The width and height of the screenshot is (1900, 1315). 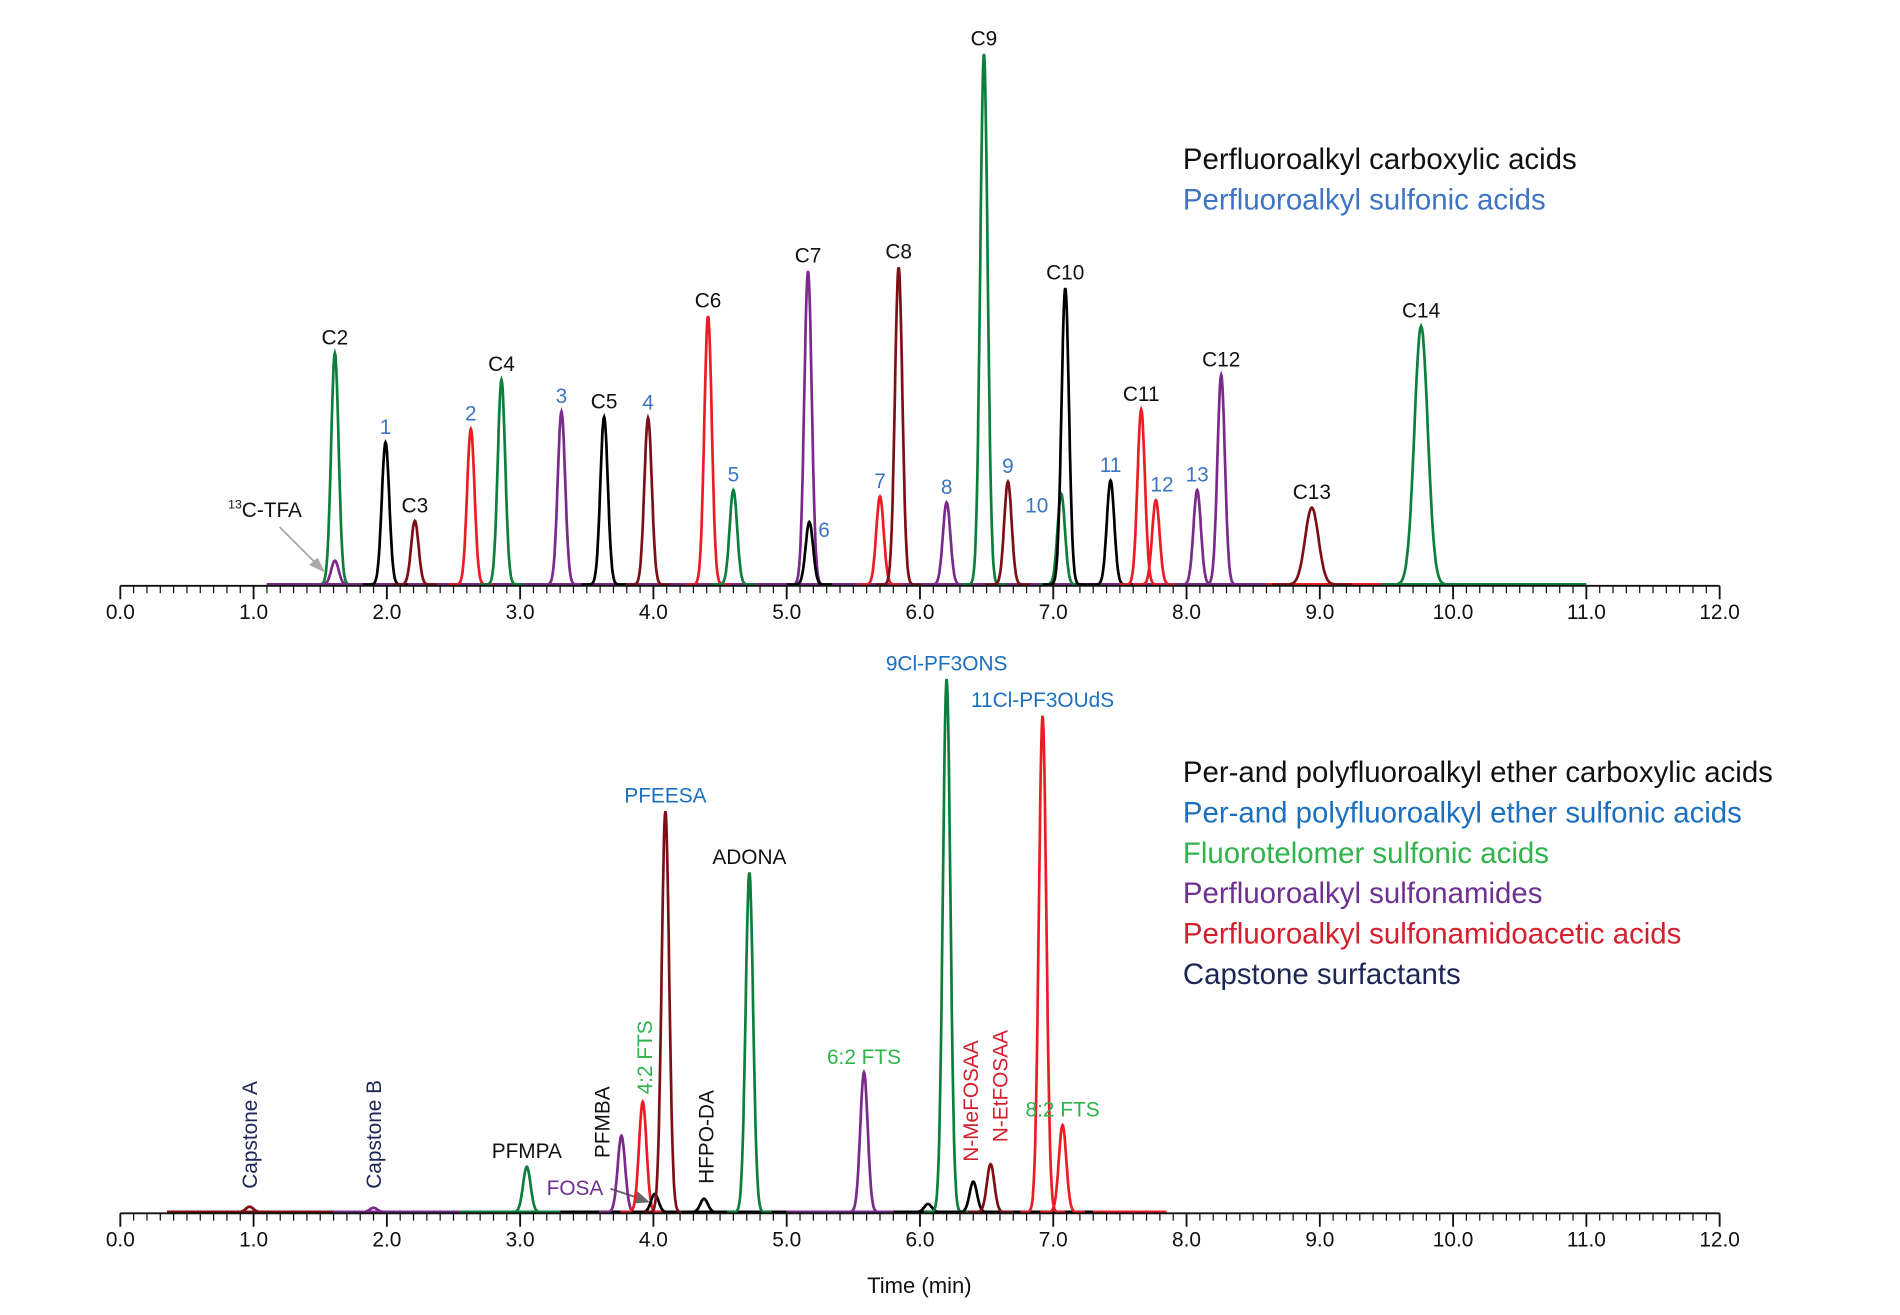 What do you see at coordinates (1161, 485) in the screenshot?
I see `peak-label: 12` at bounding box center [1161, 485].